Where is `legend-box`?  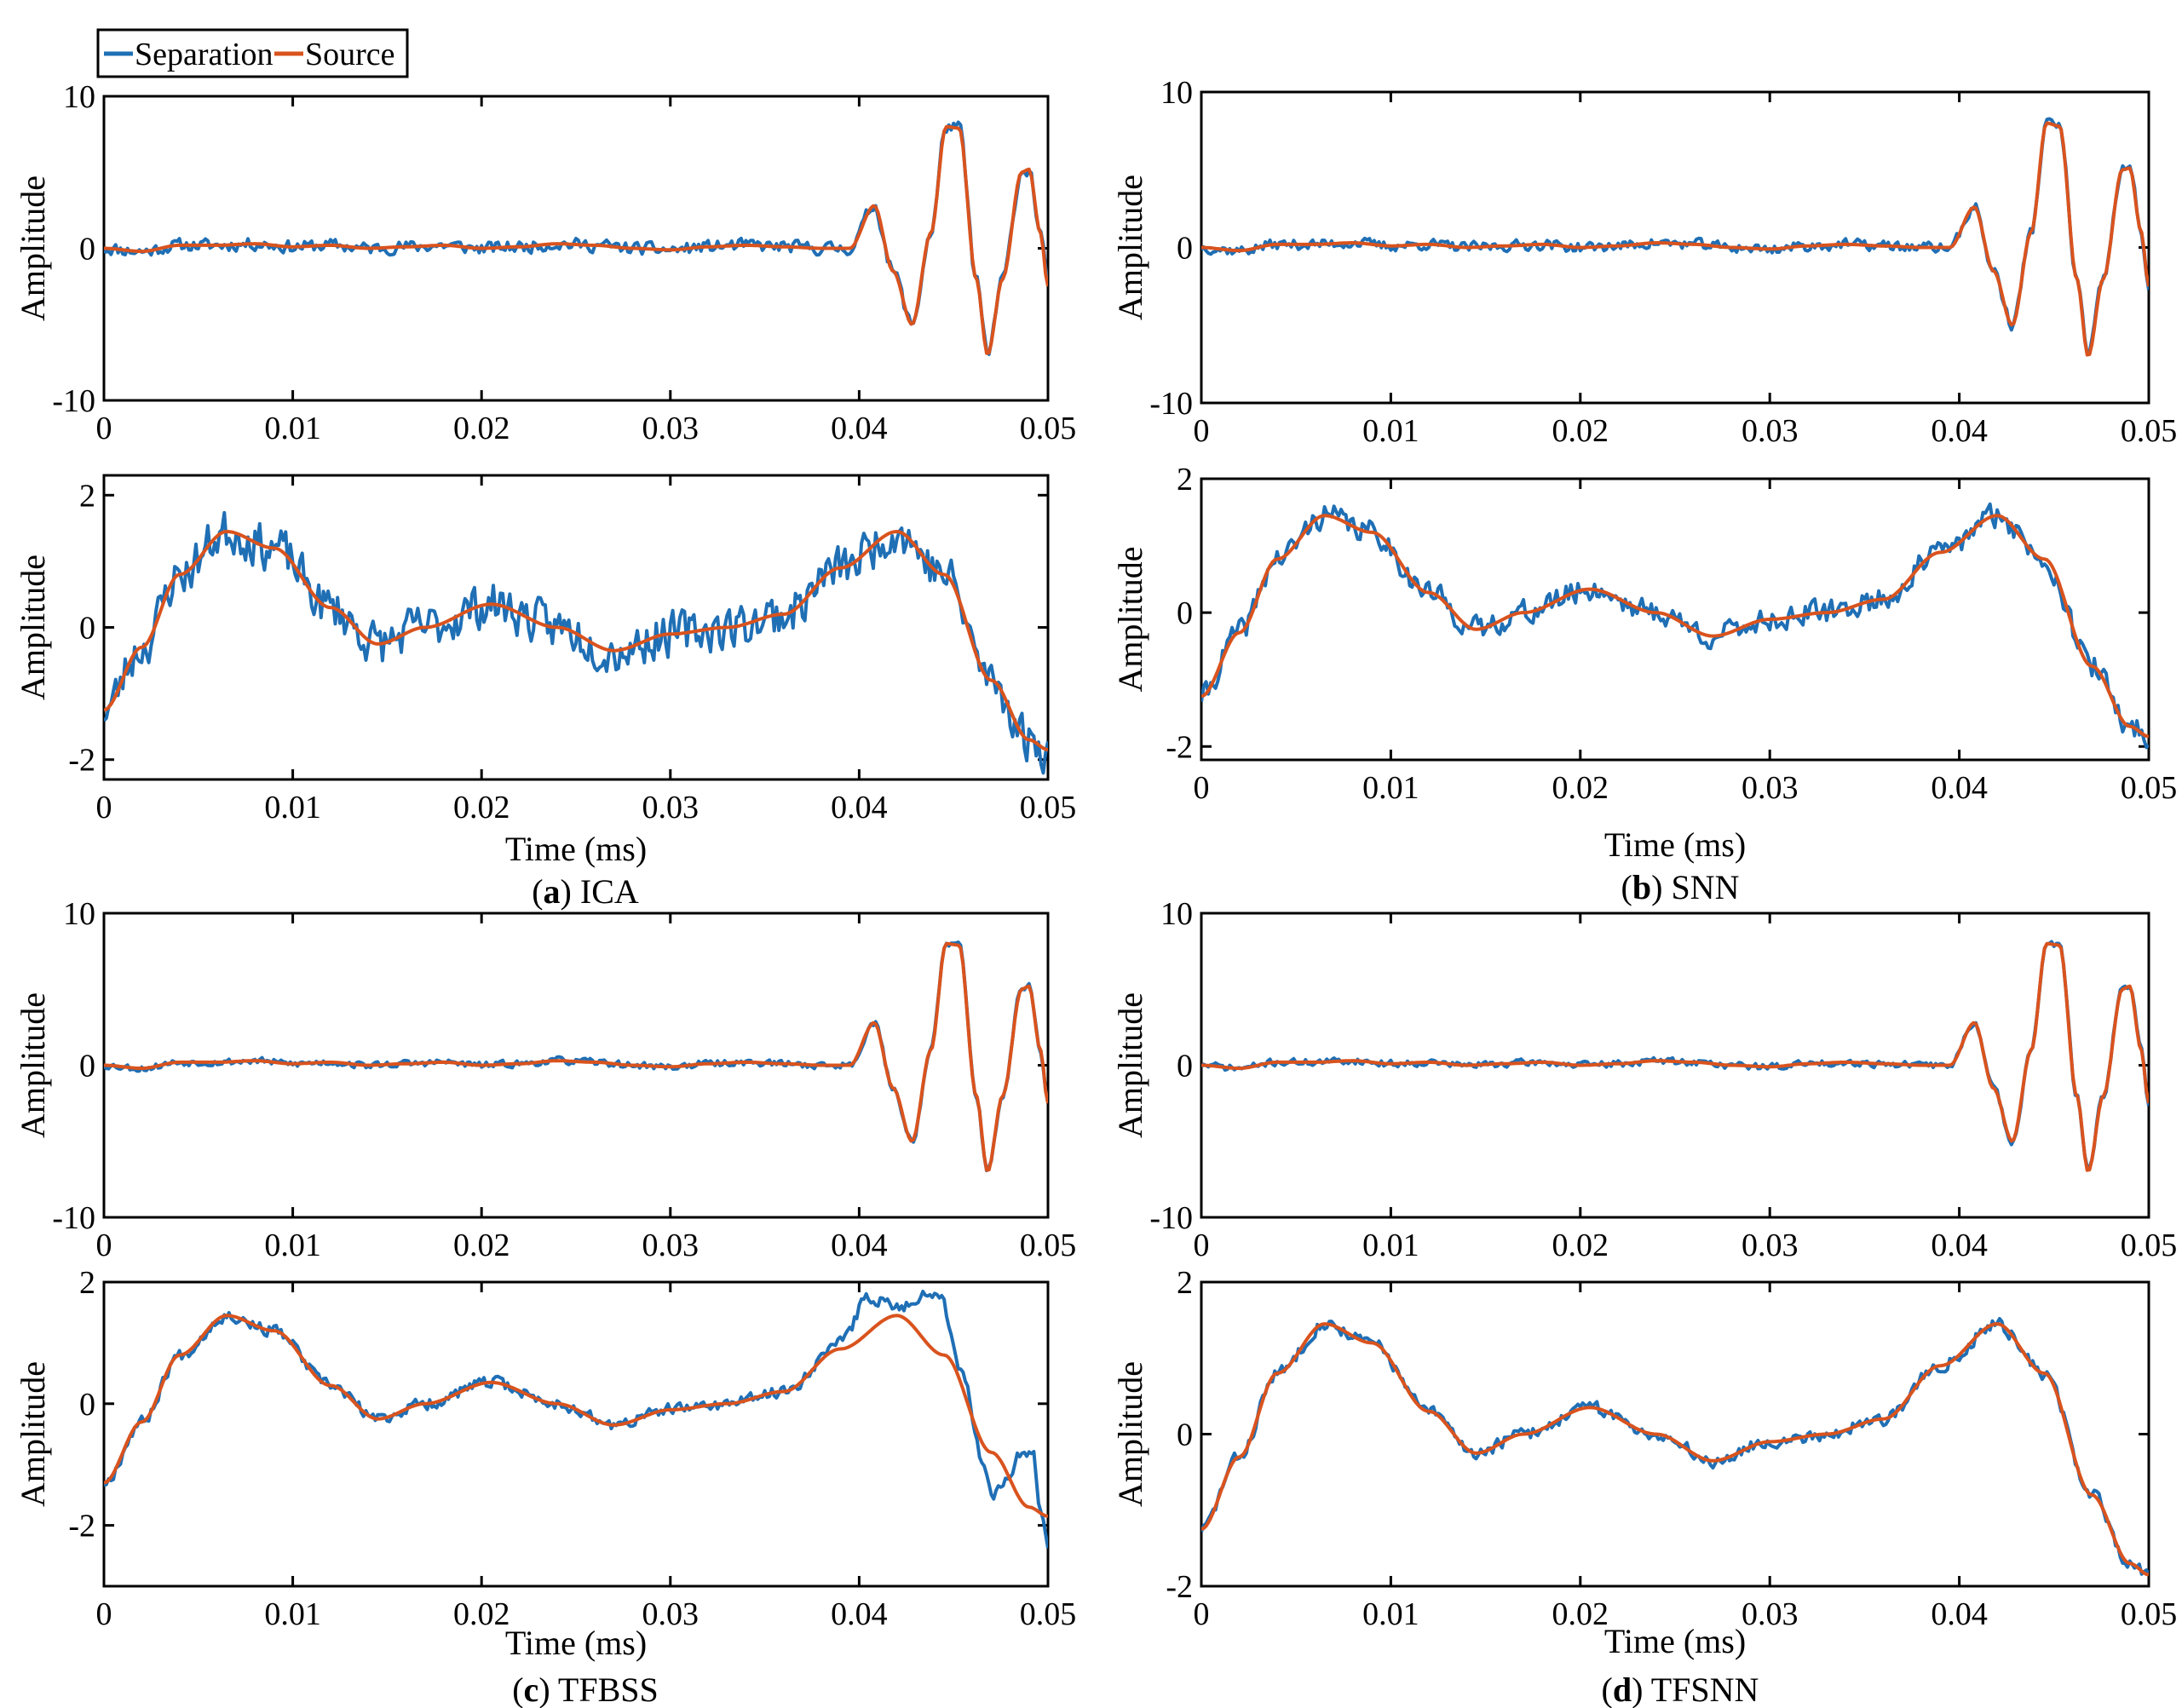 legend-box is located at coordinates (252, 53).